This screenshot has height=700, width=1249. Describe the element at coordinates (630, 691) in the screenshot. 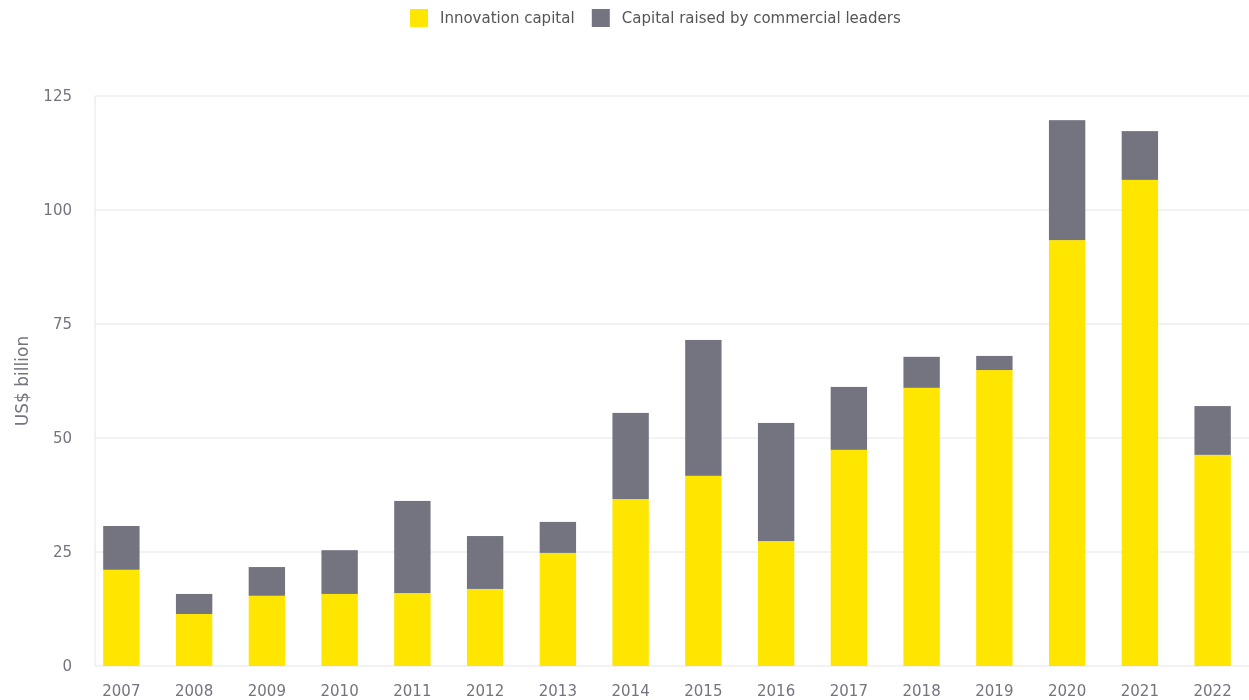

I see `x-tick-label: 2014` at that location.